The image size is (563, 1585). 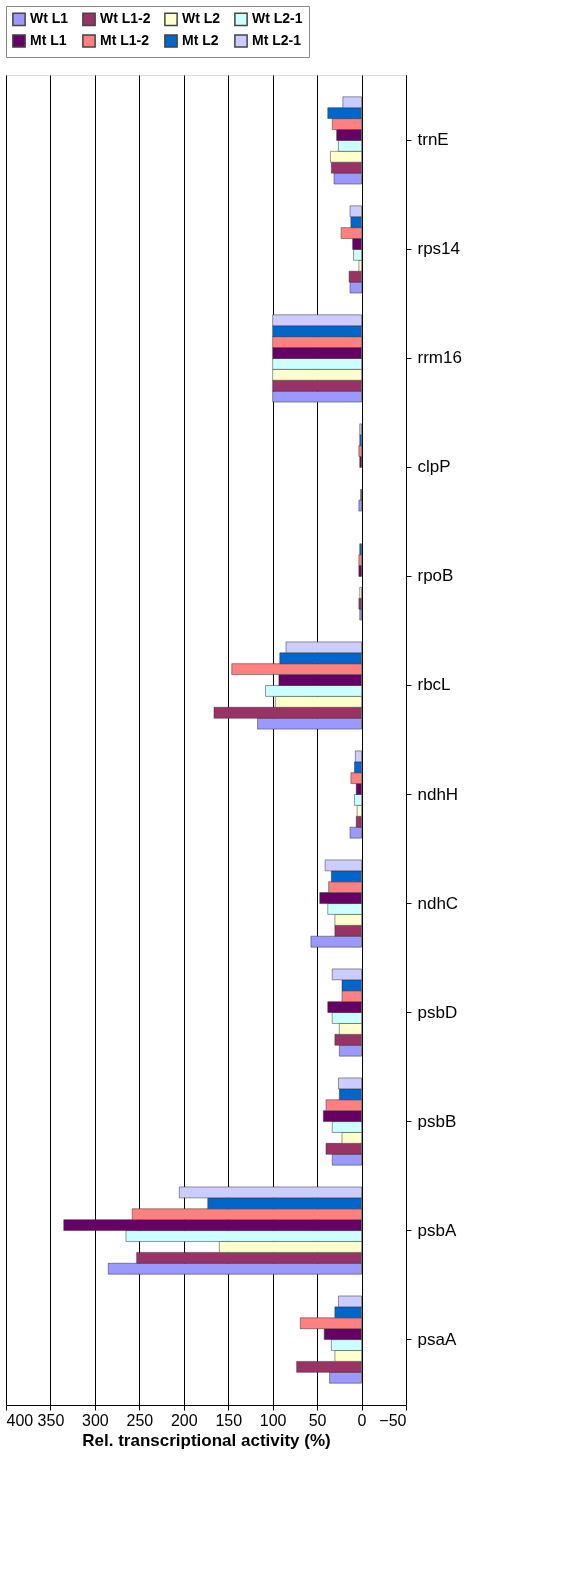 I want to click on legend-label: Wt L1-2, so click(x=125, y=18).